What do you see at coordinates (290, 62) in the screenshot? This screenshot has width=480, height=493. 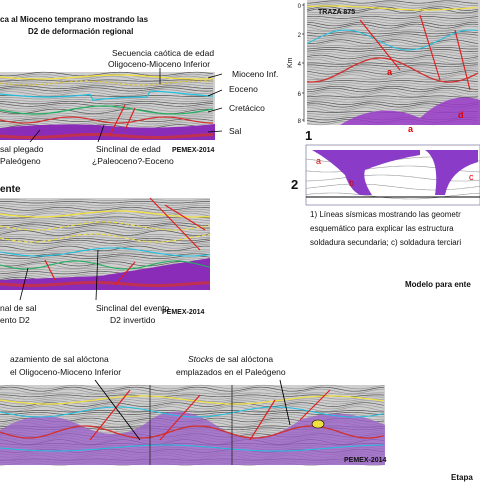 I see `axis-label: Km` at bounding box center [290, 62].